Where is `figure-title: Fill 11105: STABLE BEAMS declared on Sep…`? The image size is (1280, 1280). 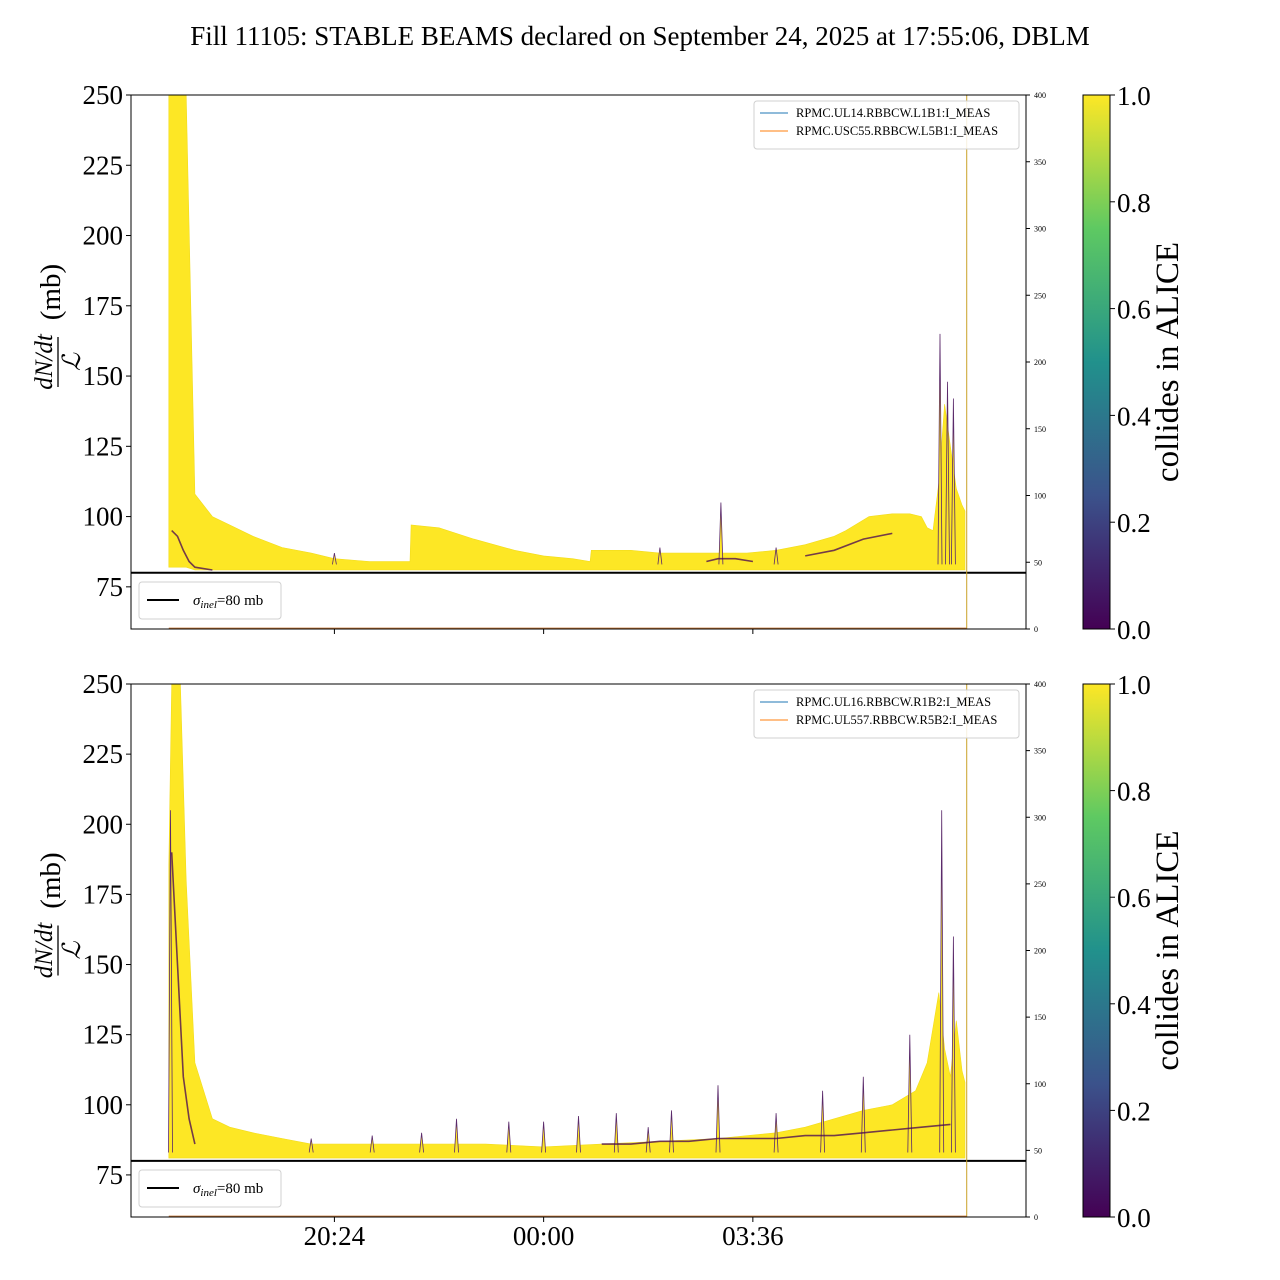 figure-title: Fill 11105: STABLE BEAMS declared on Sep… is located at coordinates (640, 36).